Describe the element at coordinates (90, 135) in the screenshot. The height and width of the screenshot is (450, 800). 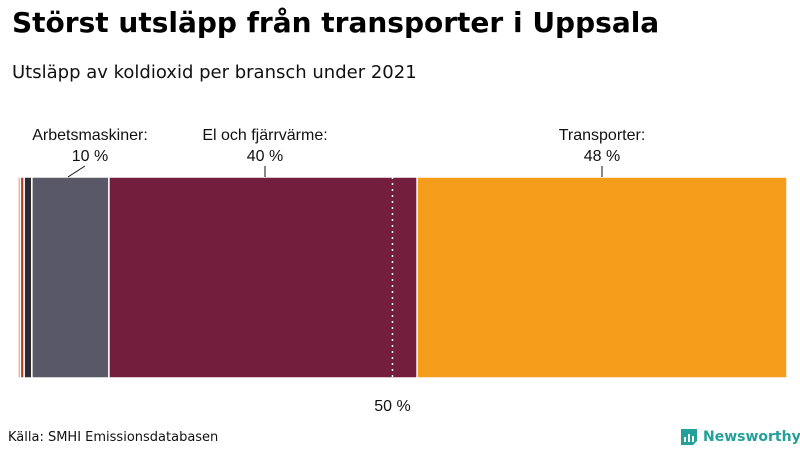
I see `segment-label-arbetsmaskiner: Arbetsmaskiner:` at that location.